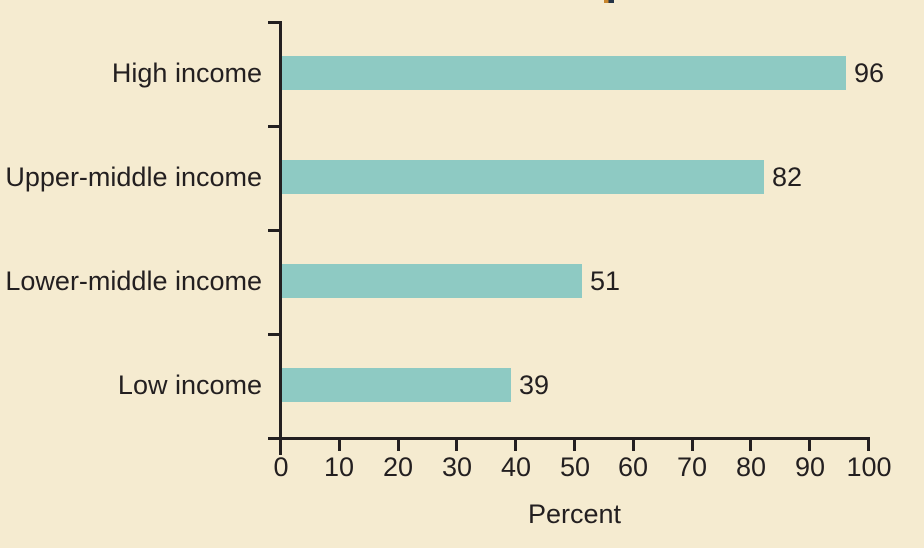 The height and width of the screenshot is (548, 924). I want to click on category-label-high-income: High income, so click(186, 73).